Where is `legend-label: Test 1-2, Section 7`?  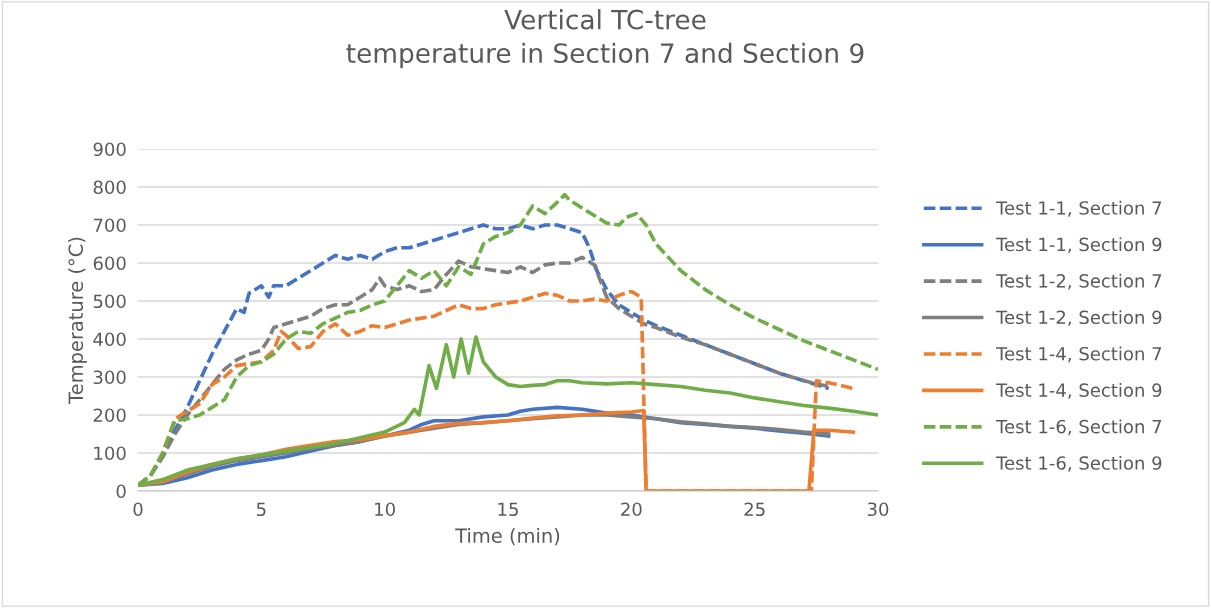
legend-label: Test 1-2, Section 7 is located at coordinates (1079, 281).